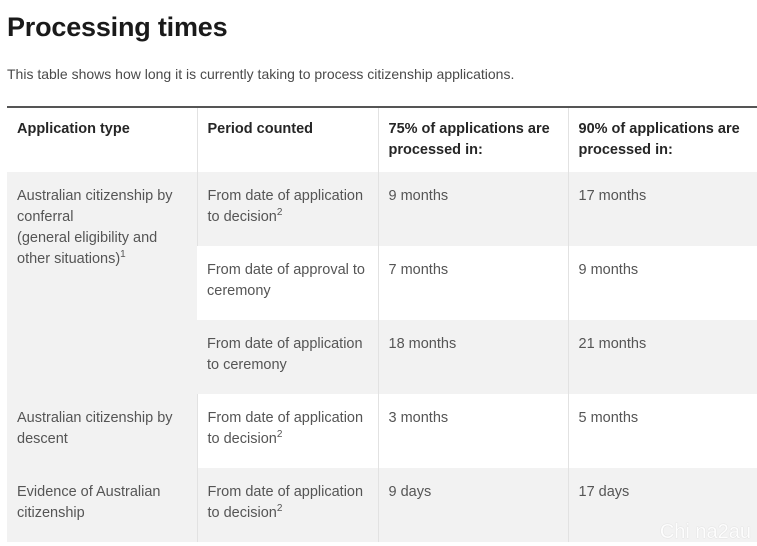 This screenshot has width=757, height=546. Describe the element at coordinates (662, 283) in the screenshot. I see `p90-cell: 9 months` at that location.